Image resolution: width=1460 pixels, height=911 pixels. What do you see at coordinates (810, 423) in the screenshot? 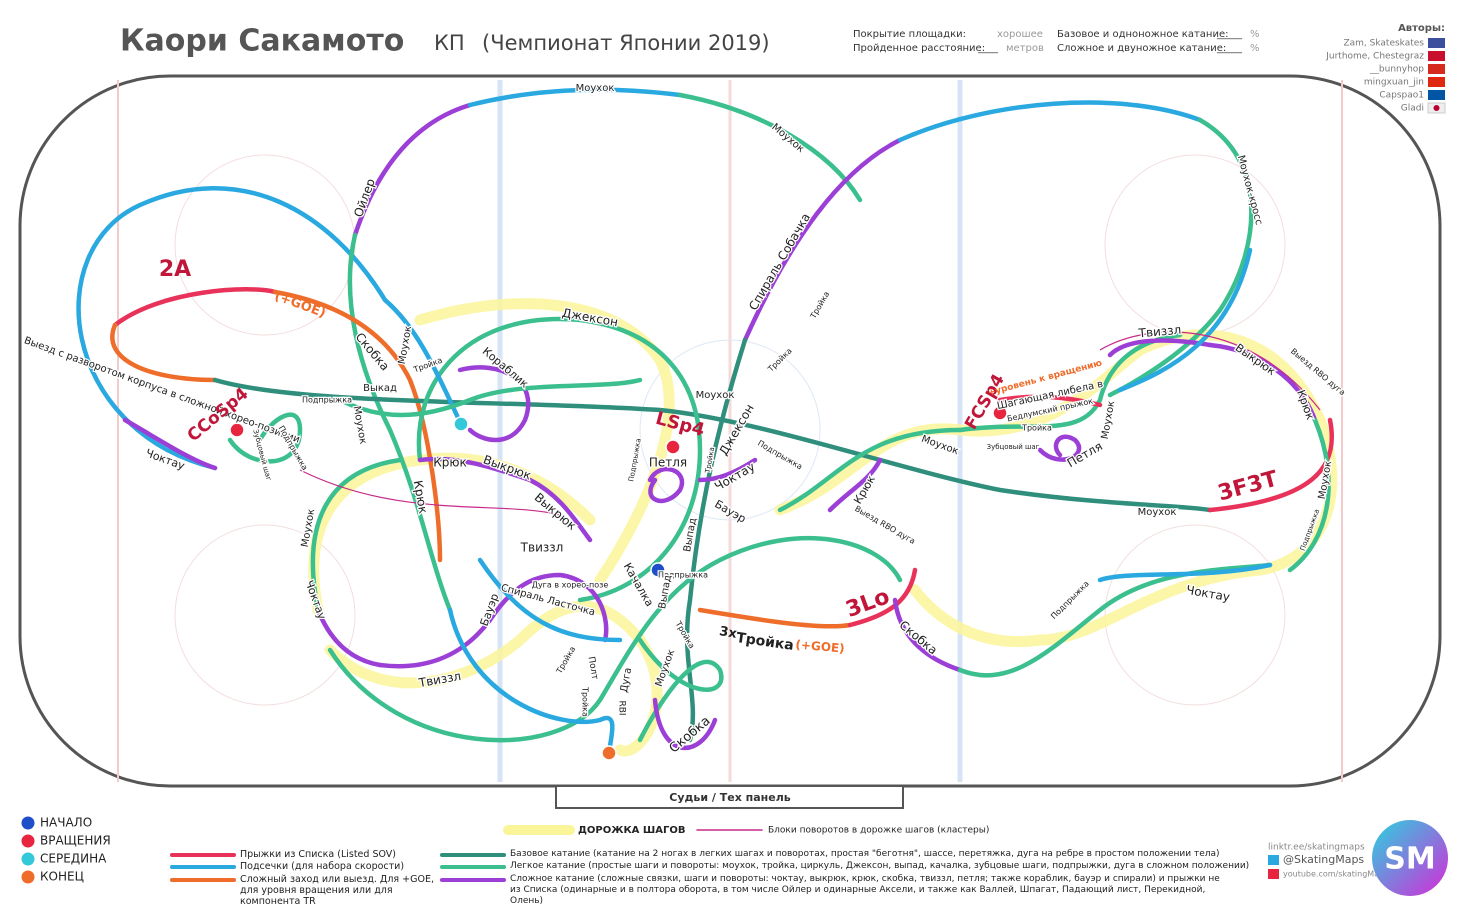
I see `cluster-marks` at bounding box center [810, 423].